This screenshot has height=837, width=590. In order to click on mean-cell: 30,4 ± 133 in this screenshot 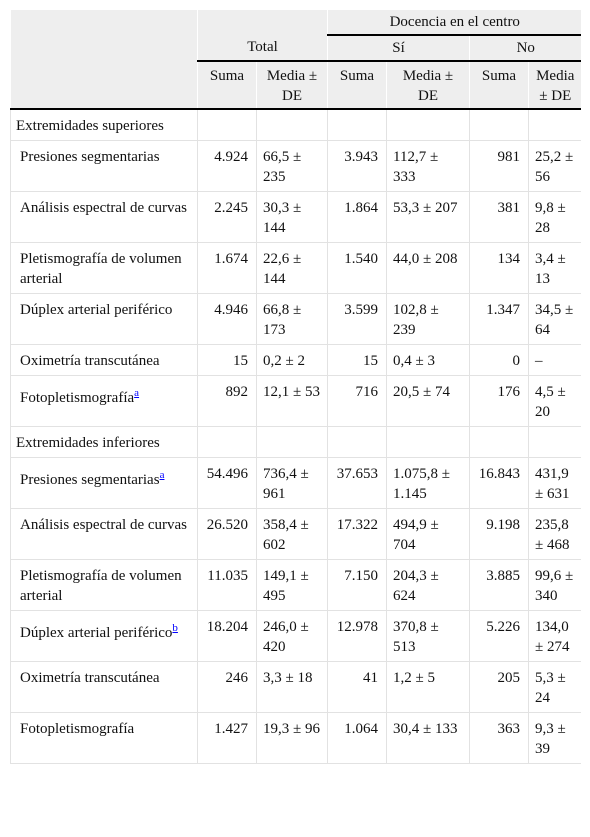, I will do `click(428, 738)`.